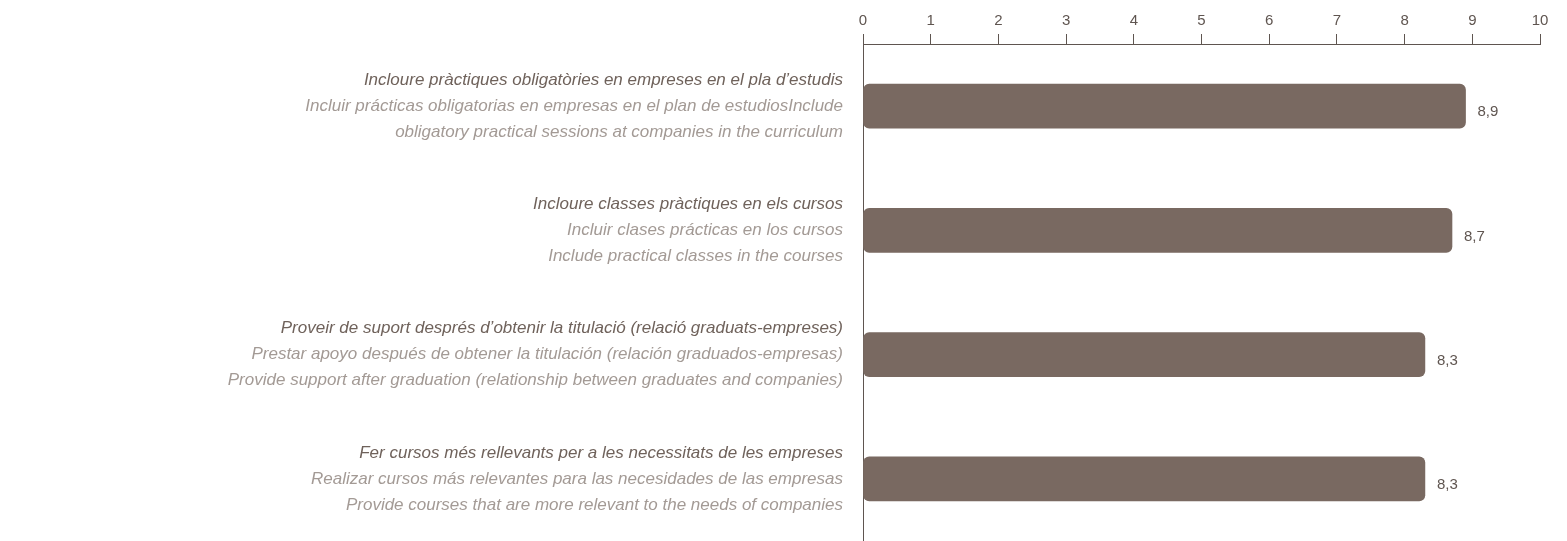 The height and width of the screenshot is (541, 1567). I want to click on x-tick-label: 5, so click(1201, 20).